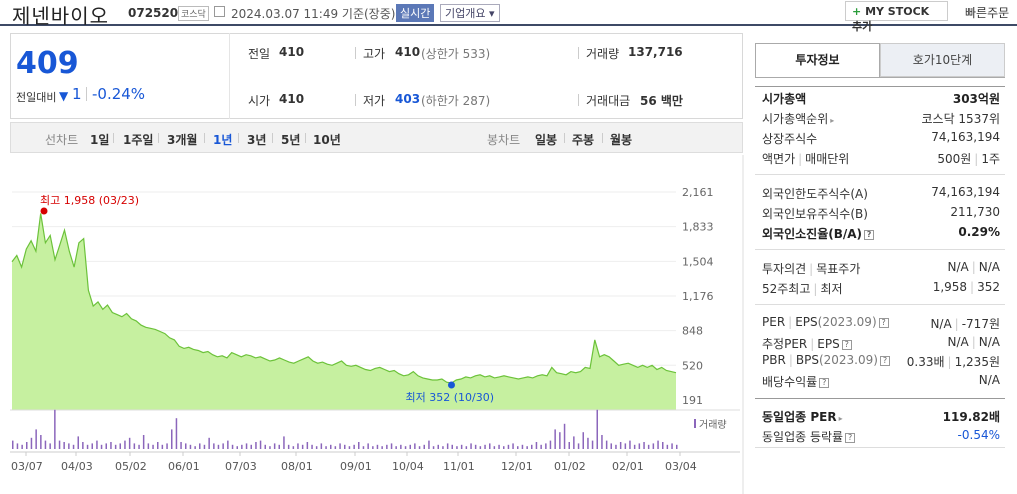 This screenshot has height=494, width=1017. I want to click on eps-label: EPS, so click(806, 322).